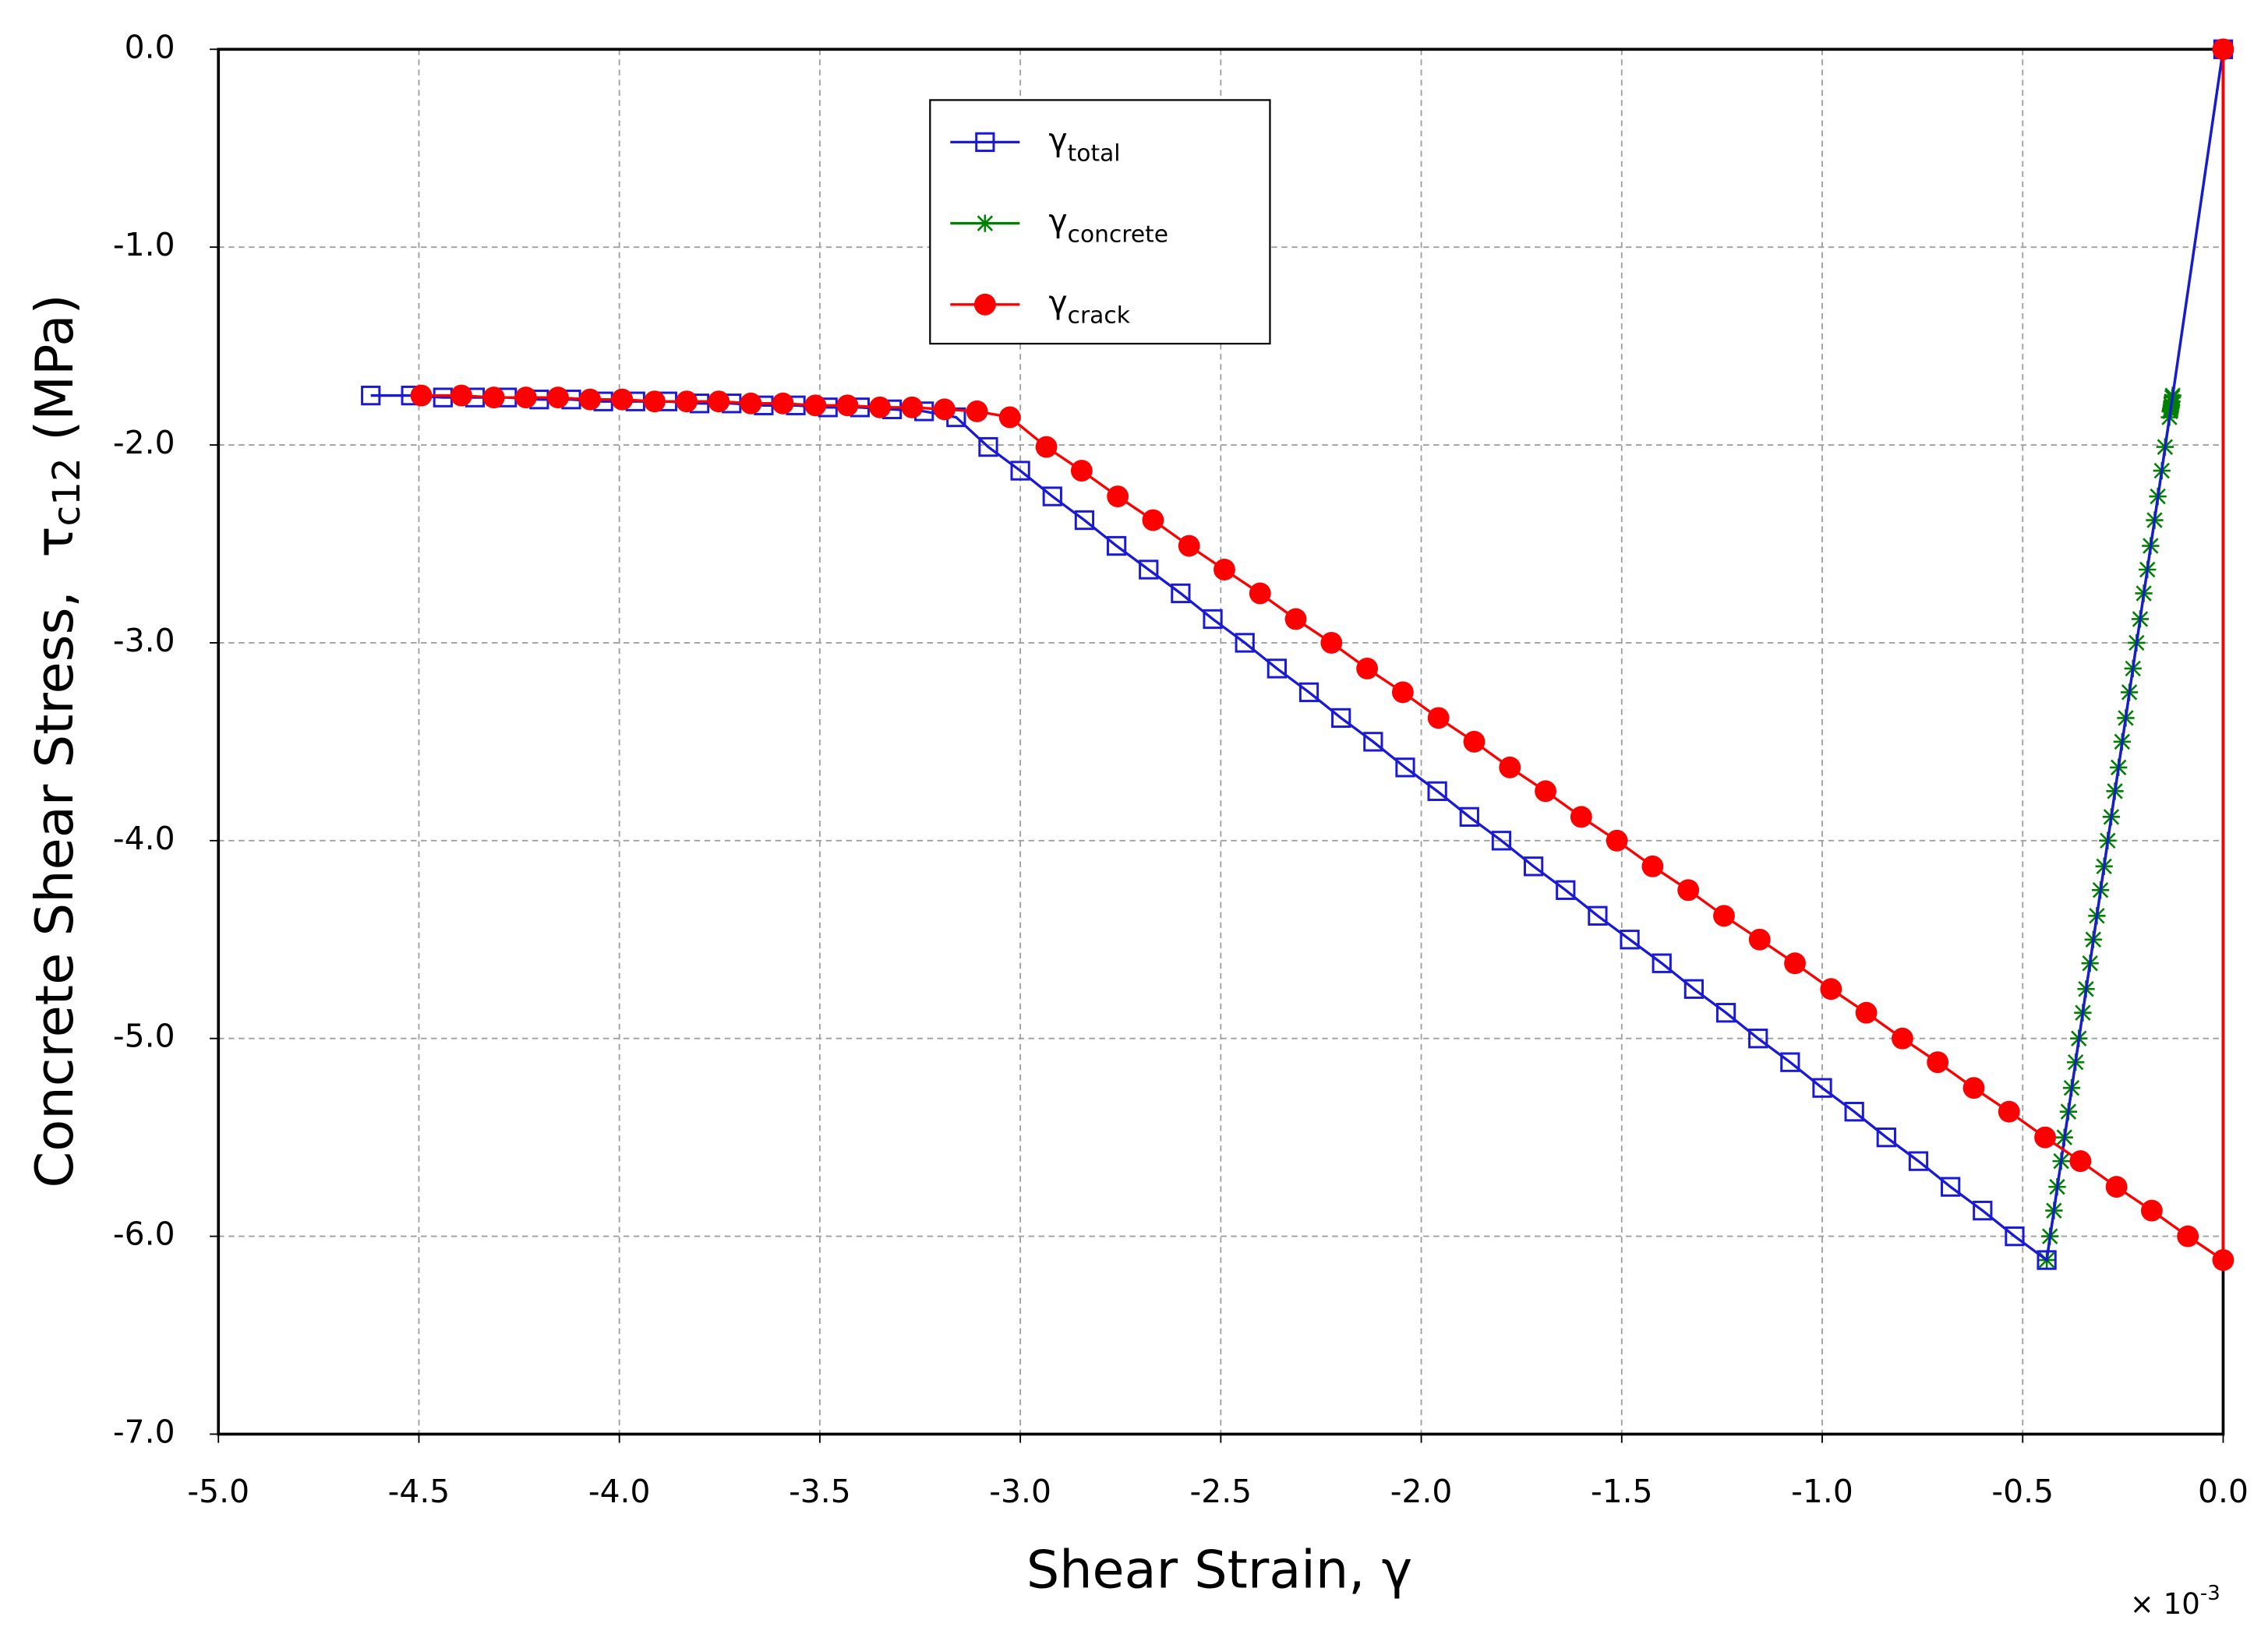 The height and width of the screenshot is (1627, 2268). I want to click on y-axis-title: Concrete Shear Stress, τc12 (MPa), so click(56, 741).